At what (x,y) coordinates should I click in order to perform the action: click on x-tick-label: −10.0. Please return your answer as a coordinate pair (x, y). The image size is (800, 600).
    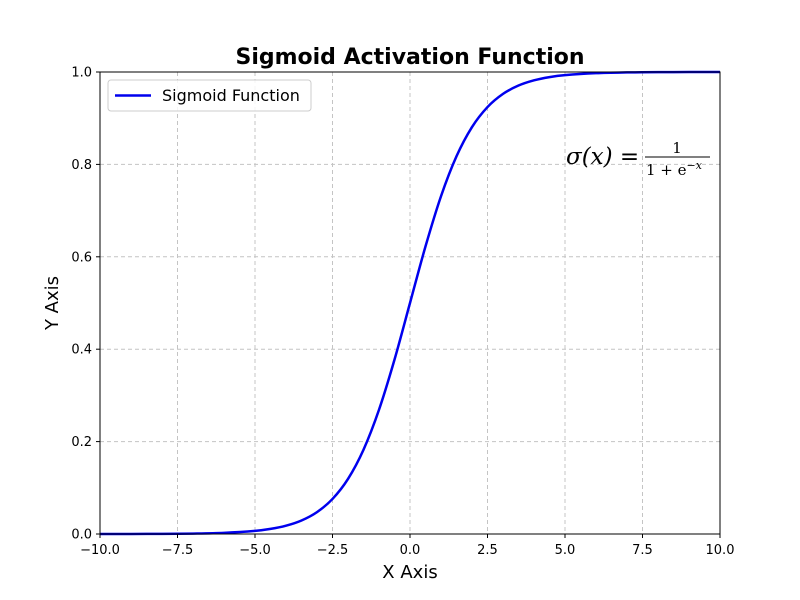
    Looking at the image, I should click on (100, 550).